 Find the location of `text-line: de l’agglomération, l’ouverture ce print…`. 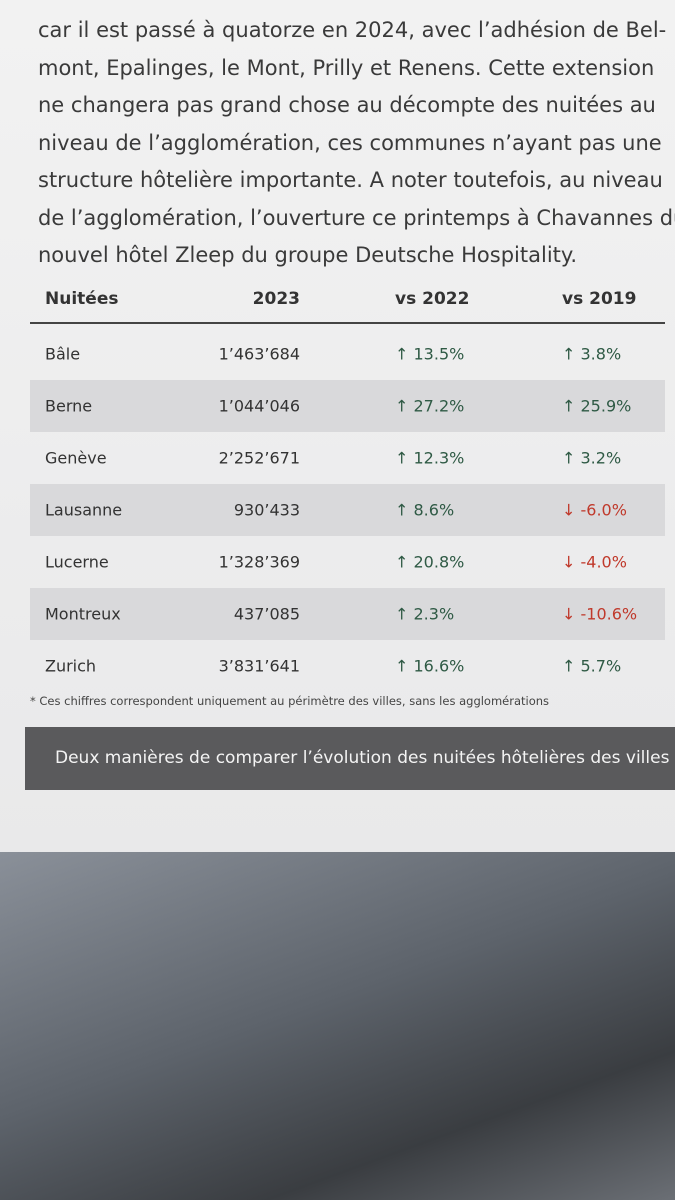

text-line: de l’agglomération, l’ouverture ce print… is located at coordinates (356, 217).